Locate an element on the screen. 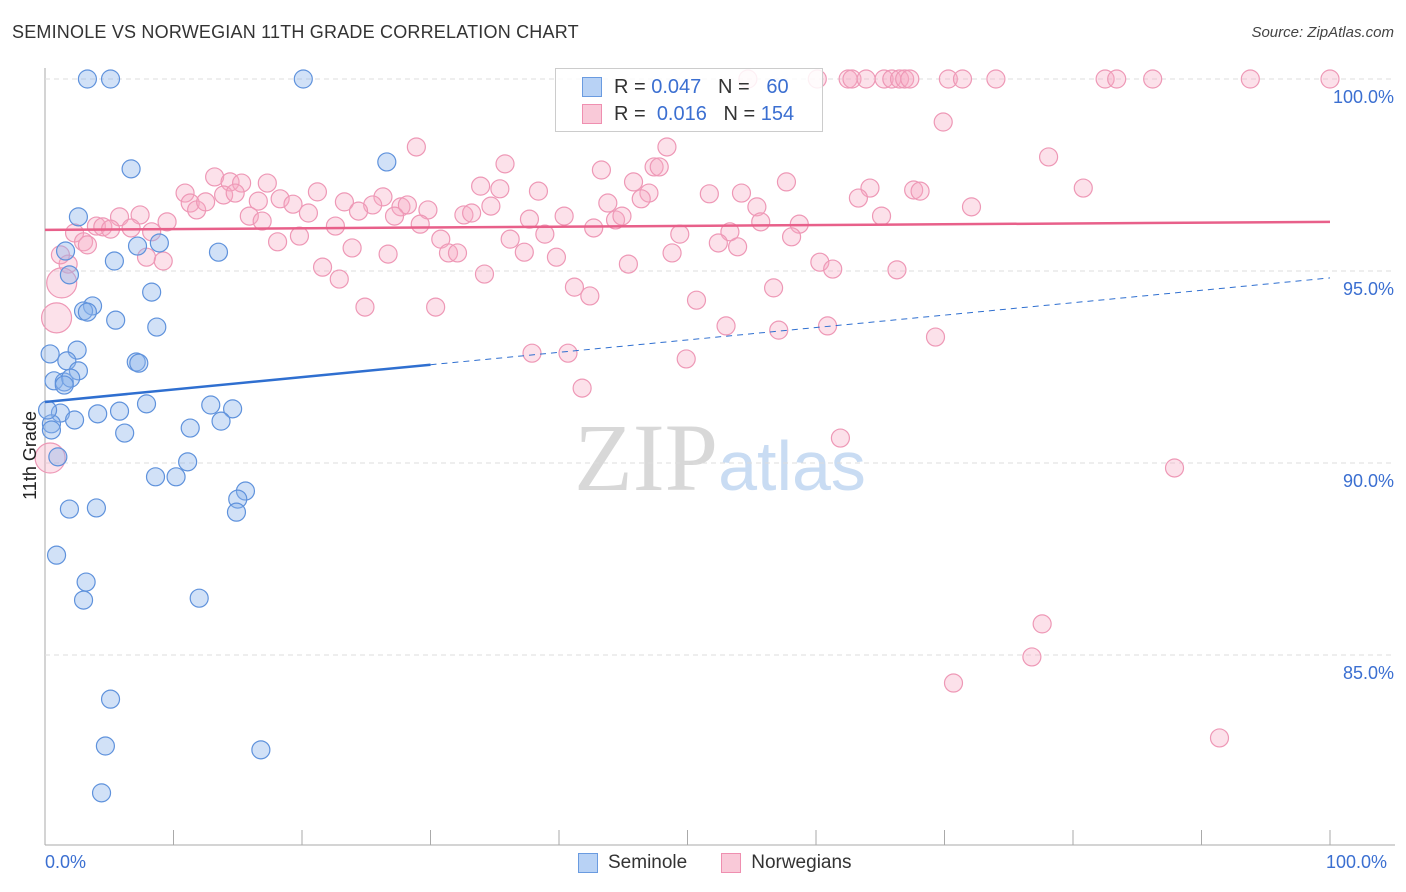  y-axis-label: 11th Grade is located at coordinates (29, 455).